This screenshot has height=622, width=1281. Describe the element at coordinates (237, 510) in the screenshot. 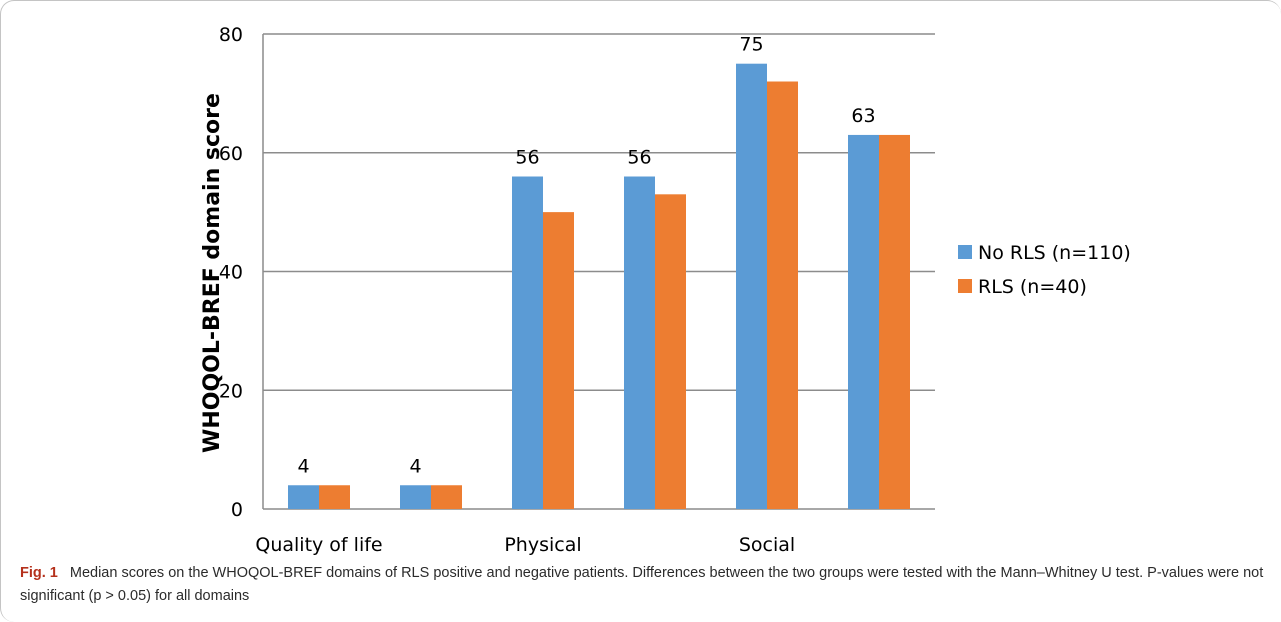

I see `y-tick-label: 0` at that location.